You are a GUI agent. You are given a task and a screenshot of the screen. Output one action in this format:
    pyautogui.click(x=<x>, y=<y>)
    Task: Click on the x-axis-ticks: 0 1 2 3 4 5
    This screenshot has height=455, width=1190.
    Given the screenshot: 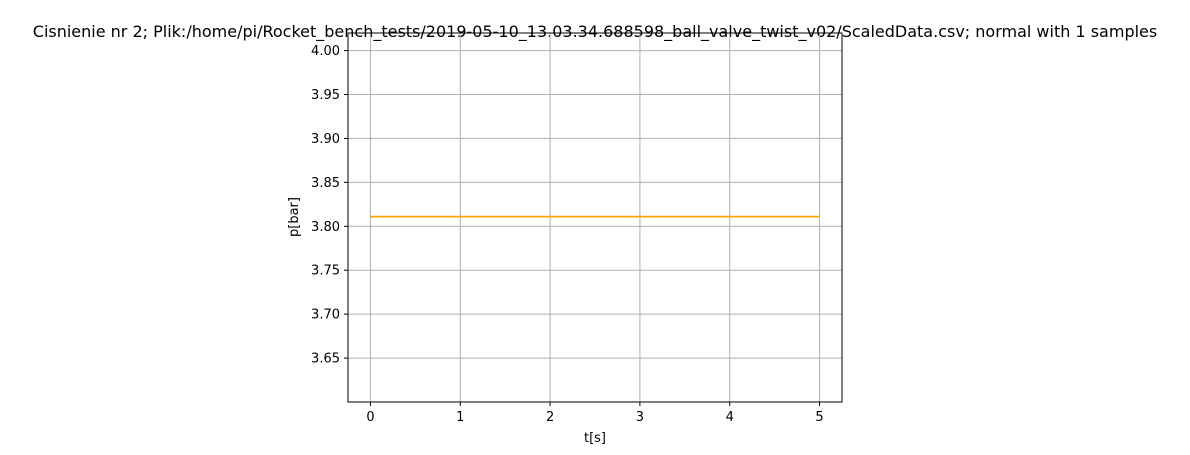 What is the action you would take?
    pyautogui.click(x=595, y=413)
    